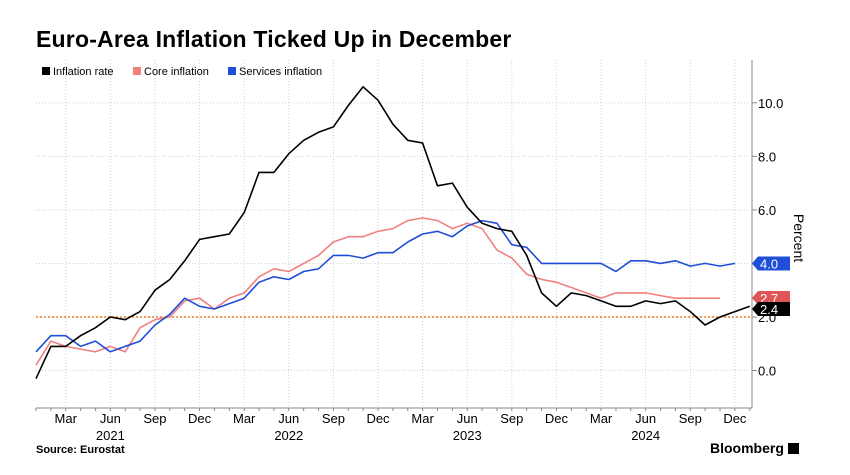 The height and width of the screenshot is (475, 850). Describe the element at coordinates (176, 72) in the screenshot. I see `legend-label: Core inflation` at that location.